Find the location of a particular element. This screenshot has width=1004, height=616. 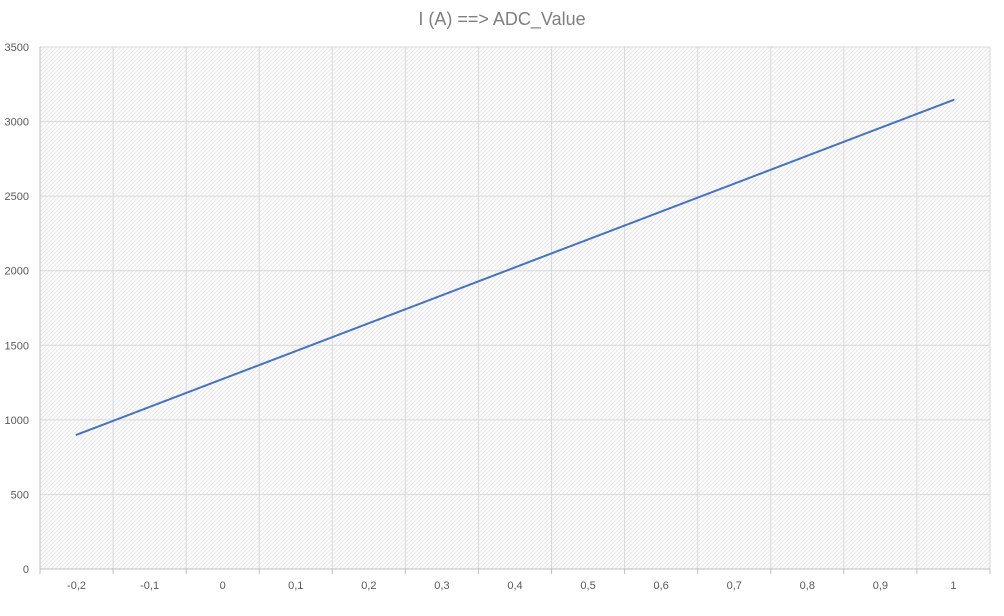

x-tick-label: -0,2 is located at coordinates (76, 586).